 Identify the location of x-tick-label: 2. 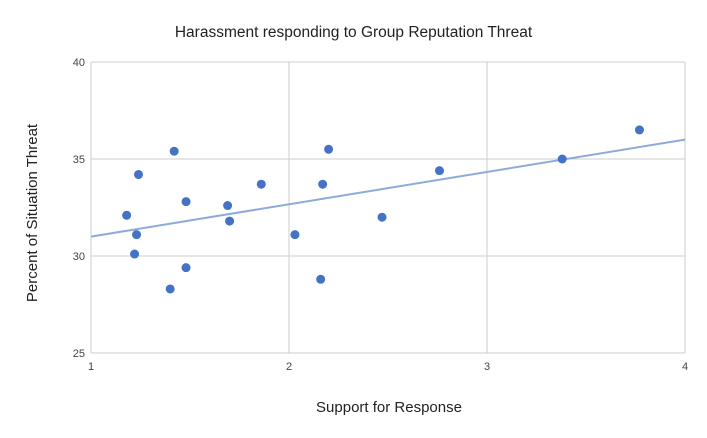
(289, 367).